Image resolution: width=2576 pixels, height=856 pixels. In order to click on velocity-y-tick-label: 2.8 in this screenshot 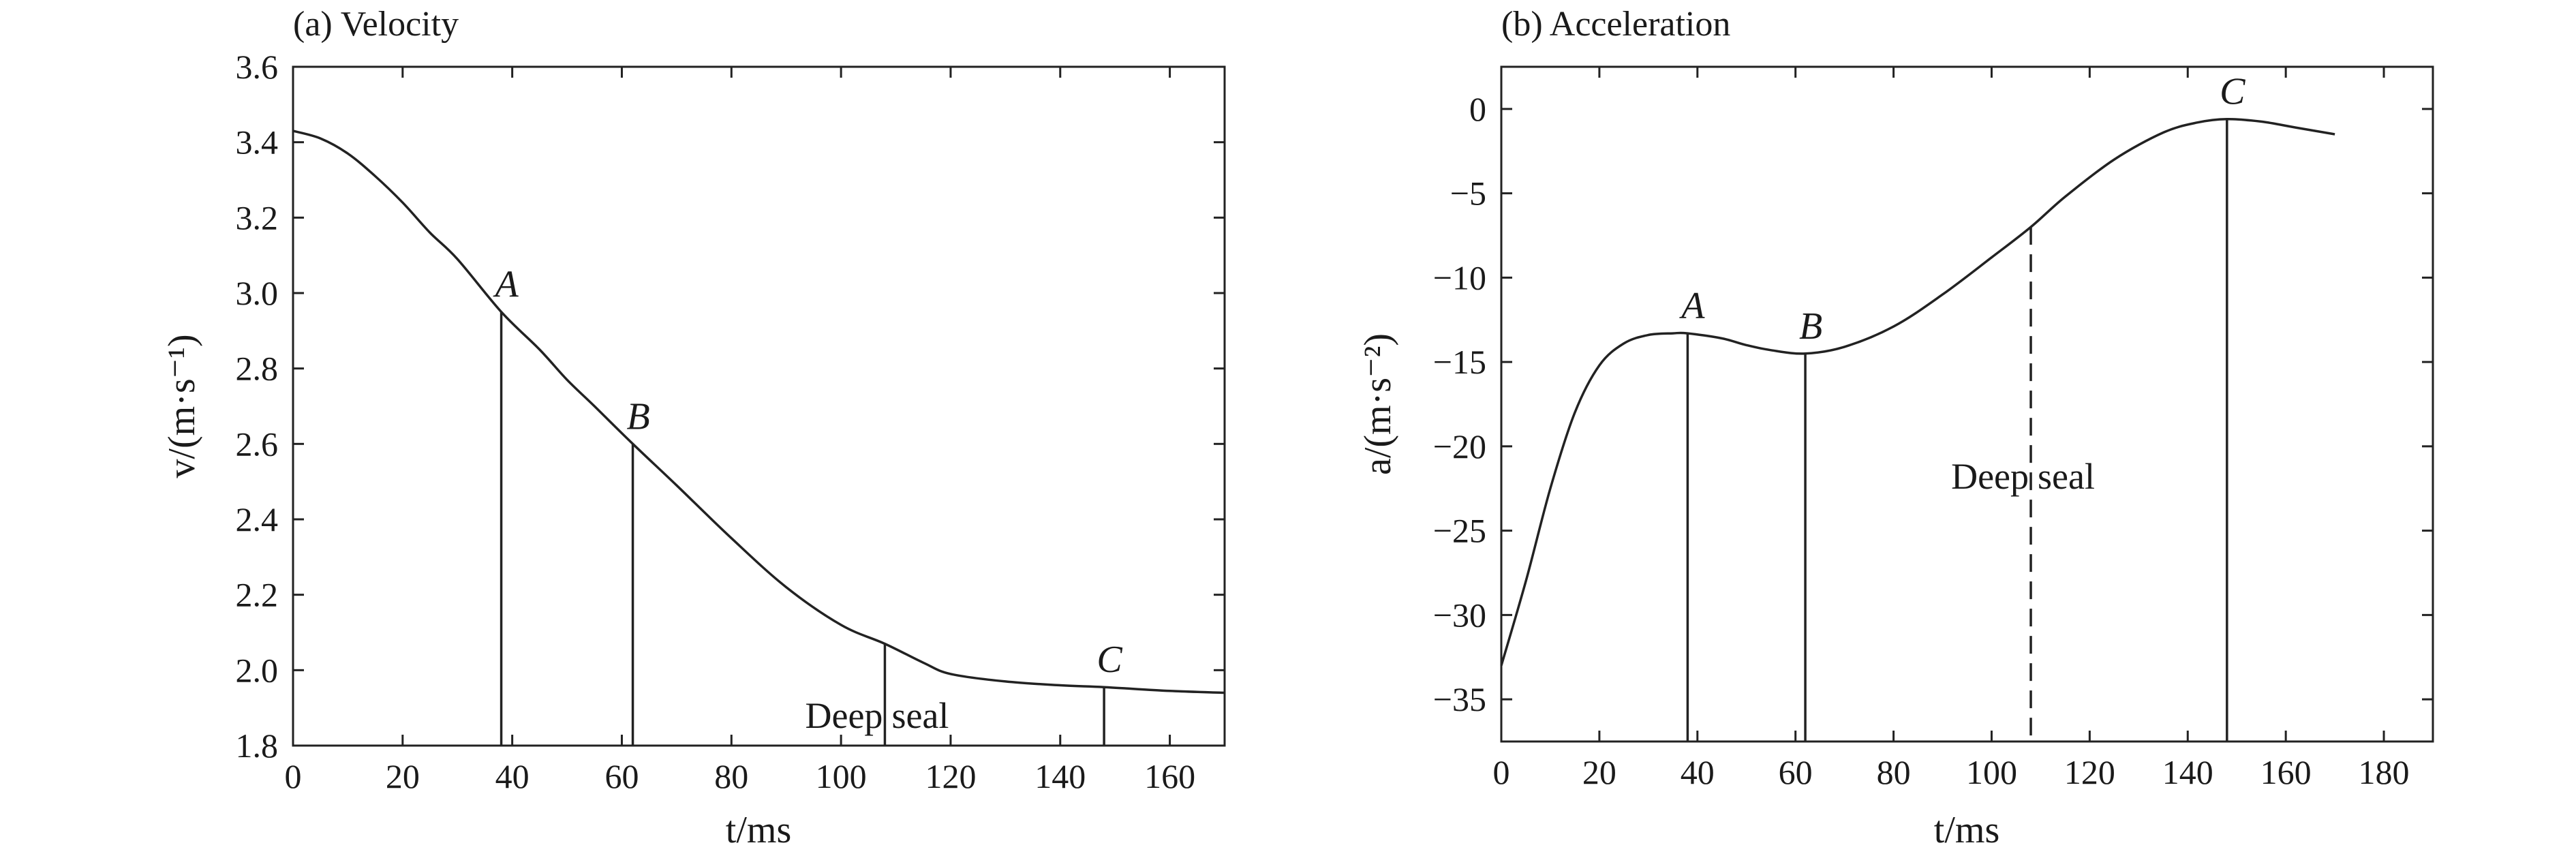, I will do `click(257, 369)`.